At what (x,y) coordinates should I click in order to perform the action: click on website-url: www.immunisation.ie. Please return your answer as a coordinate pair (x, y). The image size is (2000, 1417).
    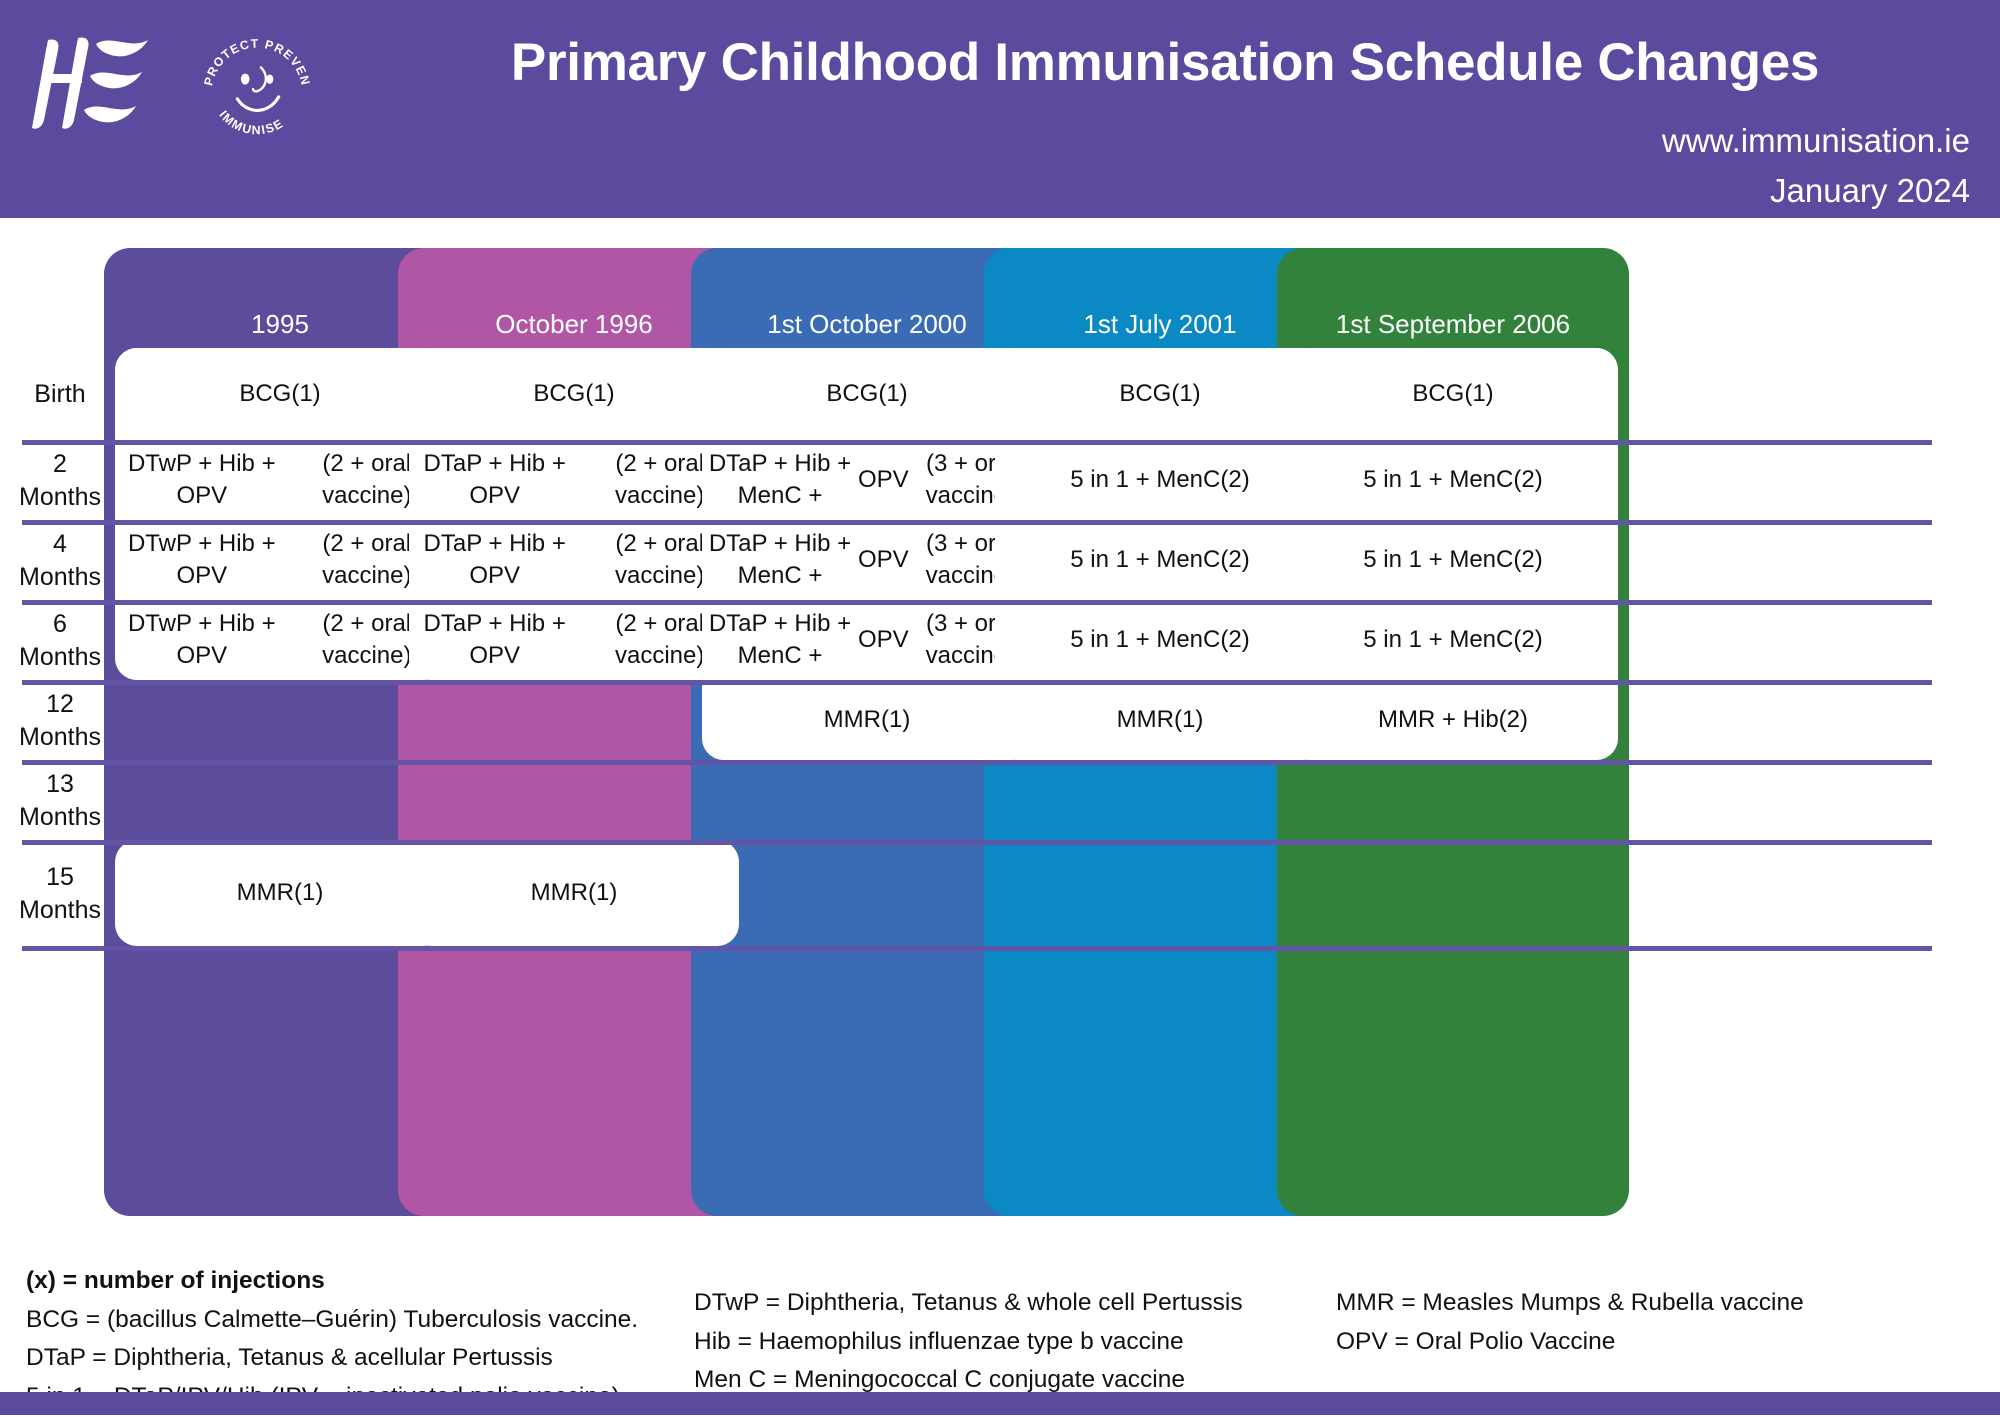
    Looking at the image, I should click on (1815, 140).